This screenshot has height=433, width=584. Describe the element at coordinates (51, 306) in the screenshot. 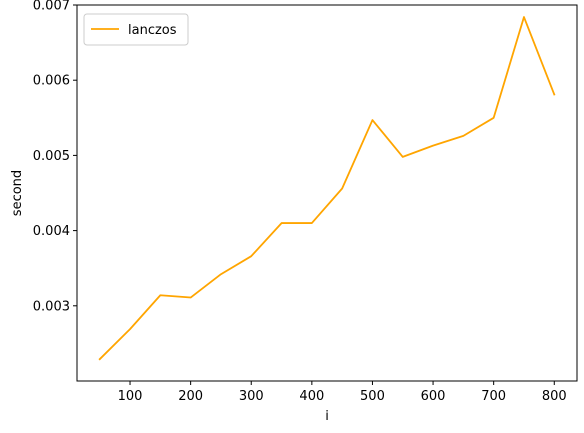

I see `y-tick-label: 0.003` at that location.